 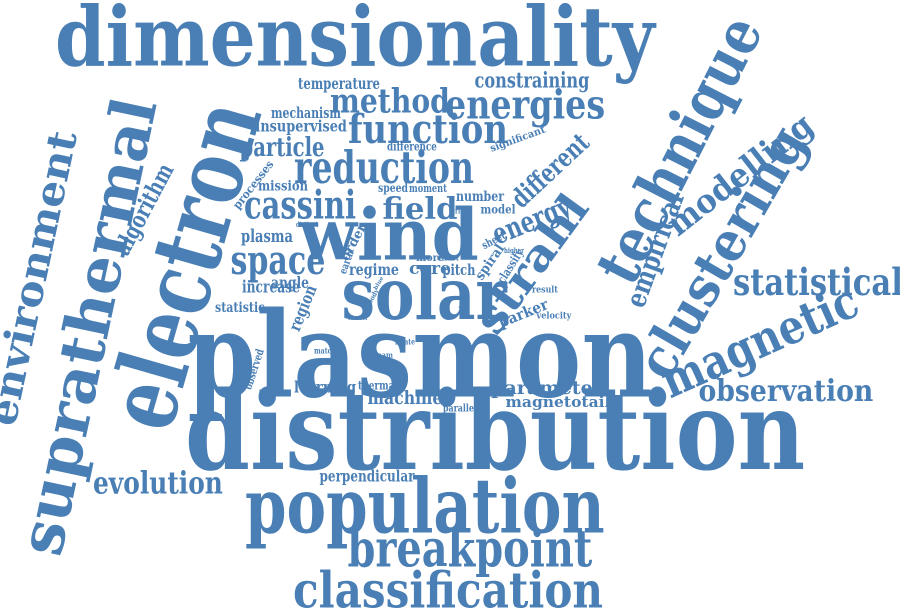 I want to click on word-observation: observation, so click(x=786, y=391).